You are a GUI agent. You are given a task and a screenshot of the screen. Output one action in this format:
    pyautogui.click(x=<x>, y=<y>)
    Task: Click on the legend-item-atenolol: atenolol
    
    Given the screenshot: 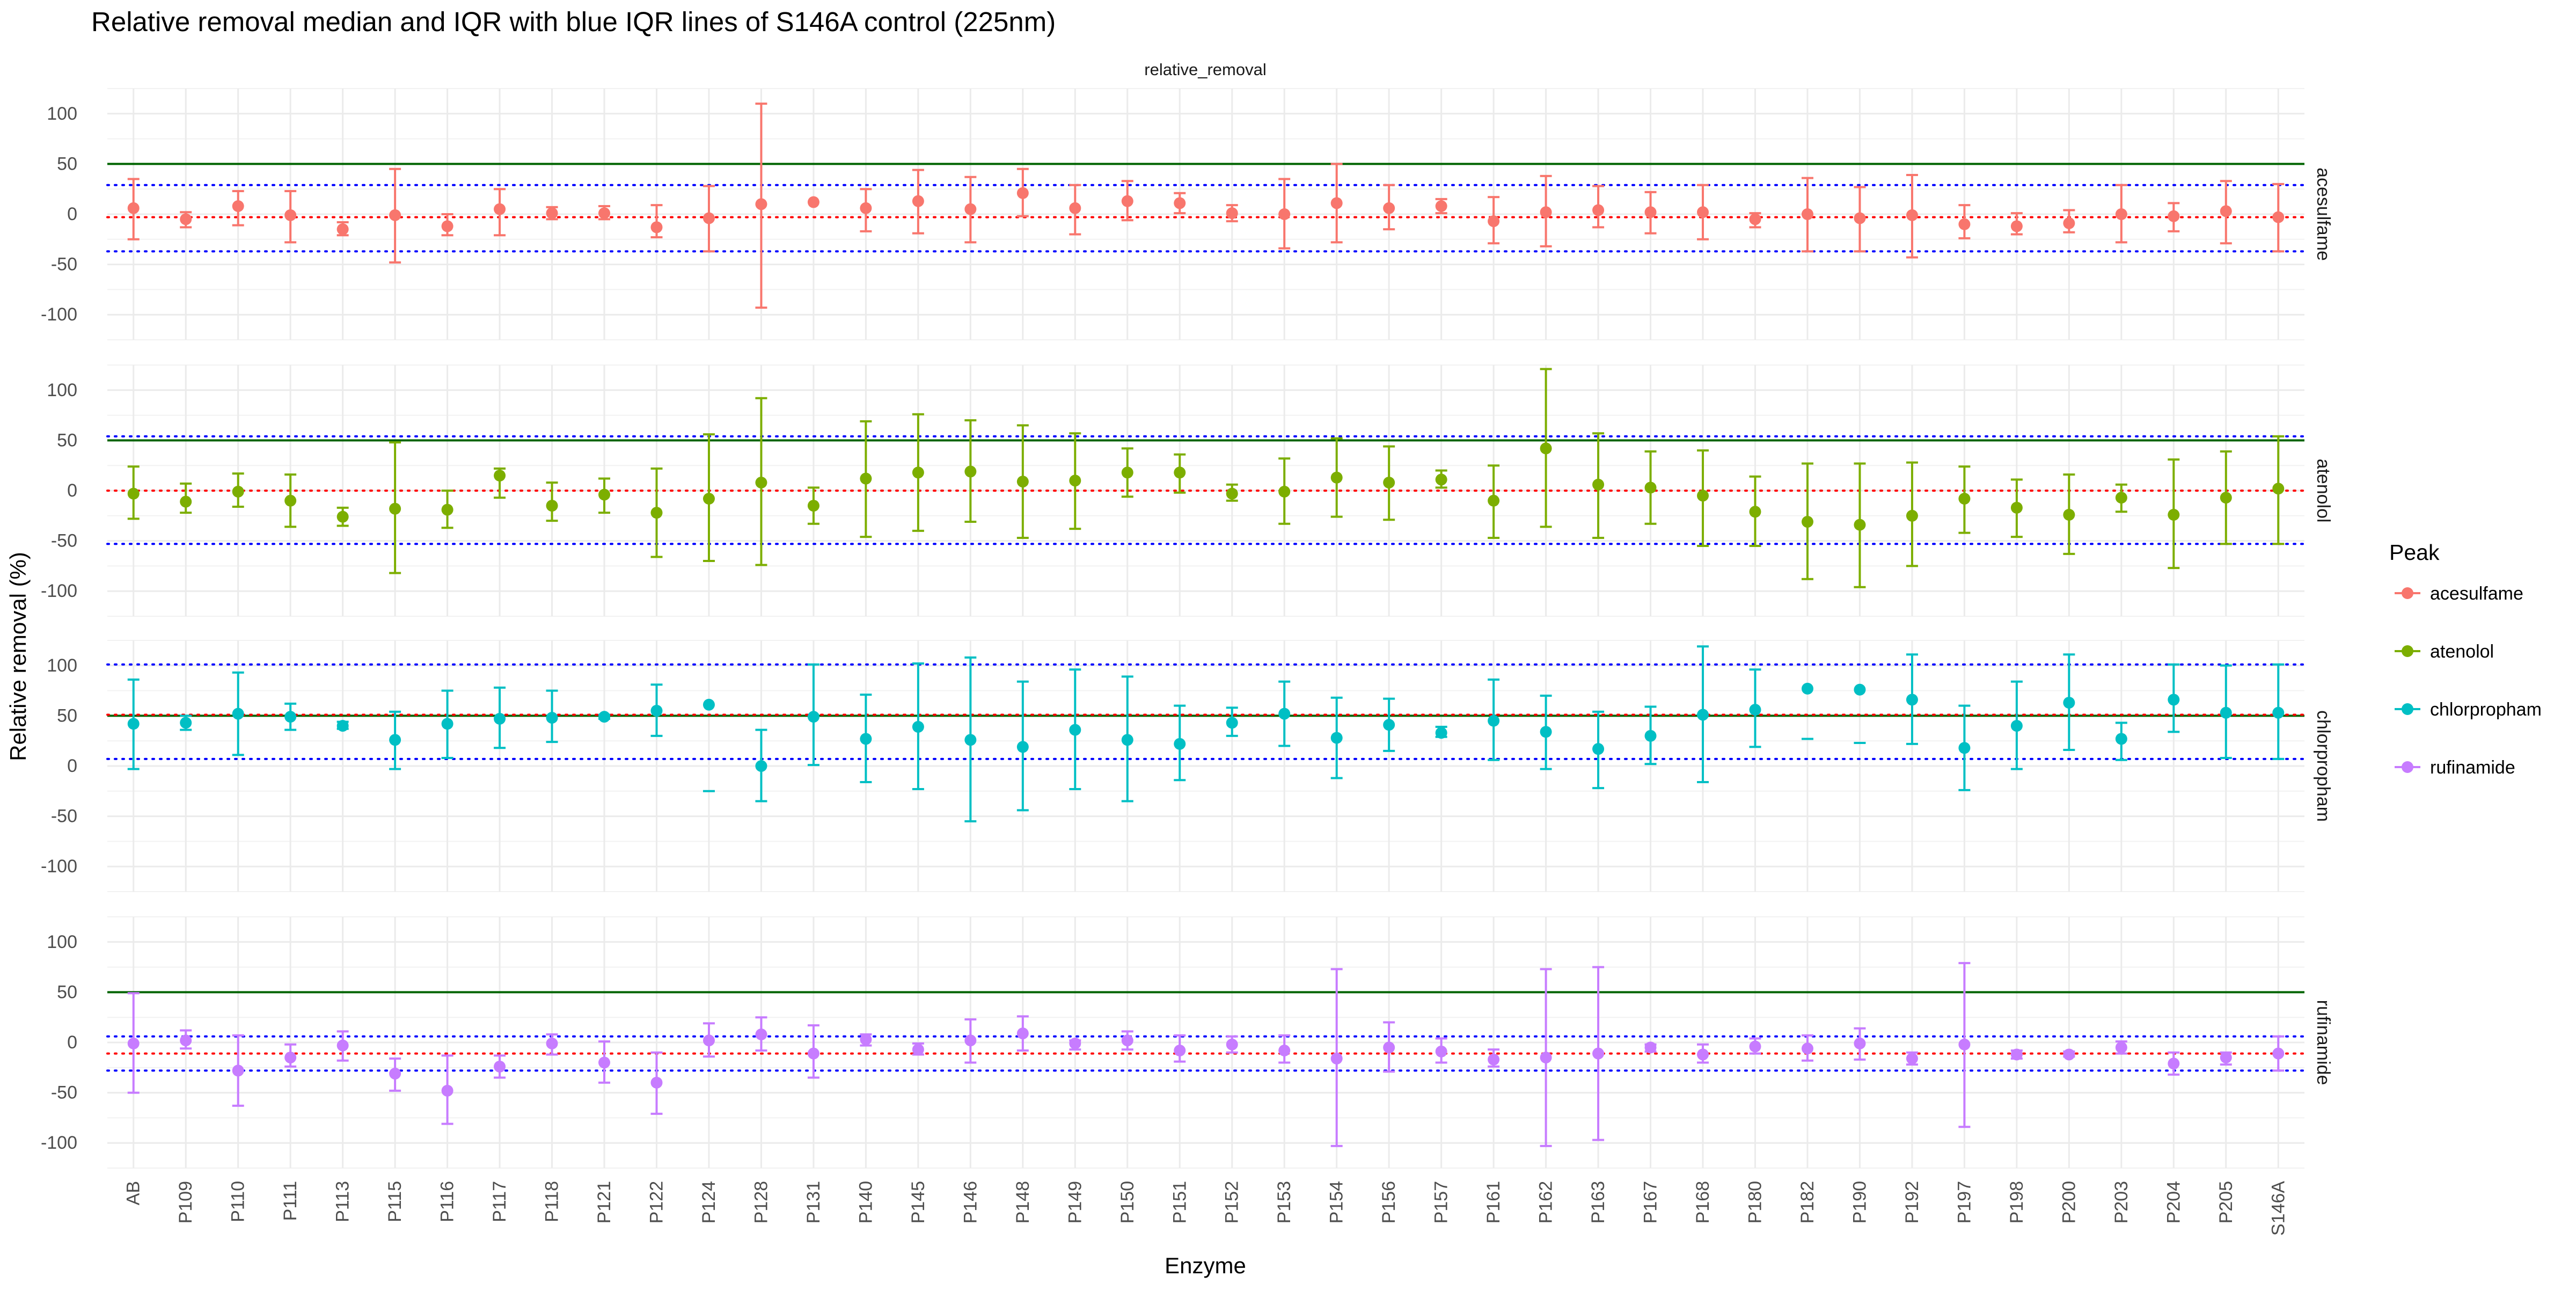 What is the action you would take?
    pyautogui.click(x=2444, y=651)
    